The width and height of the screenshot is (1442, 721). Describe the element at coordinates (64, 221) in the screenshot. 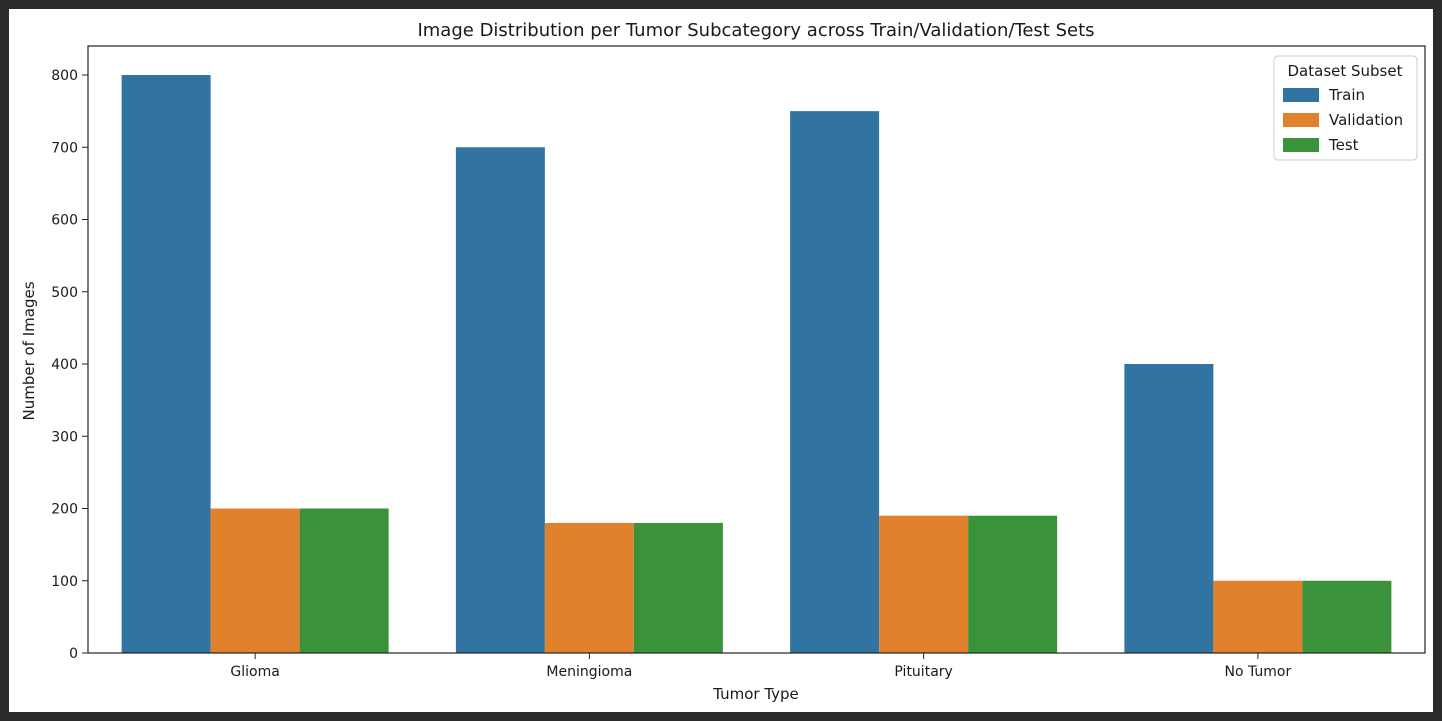

I see `y-tick-label: 600` at that location.